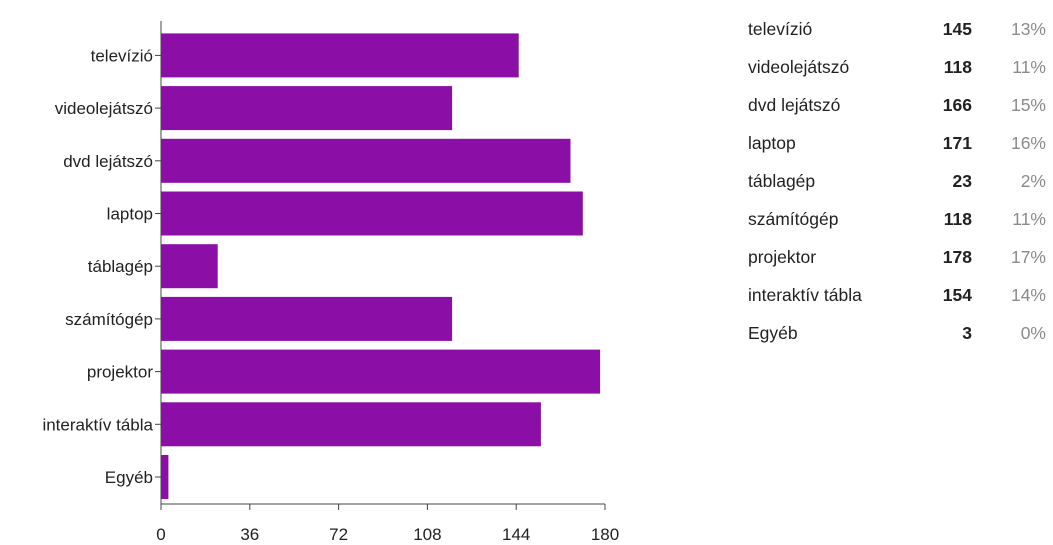  Describe the element at coordinates (1028, 256) in the screenshot. I see `summary-percent: 17%` at that location.